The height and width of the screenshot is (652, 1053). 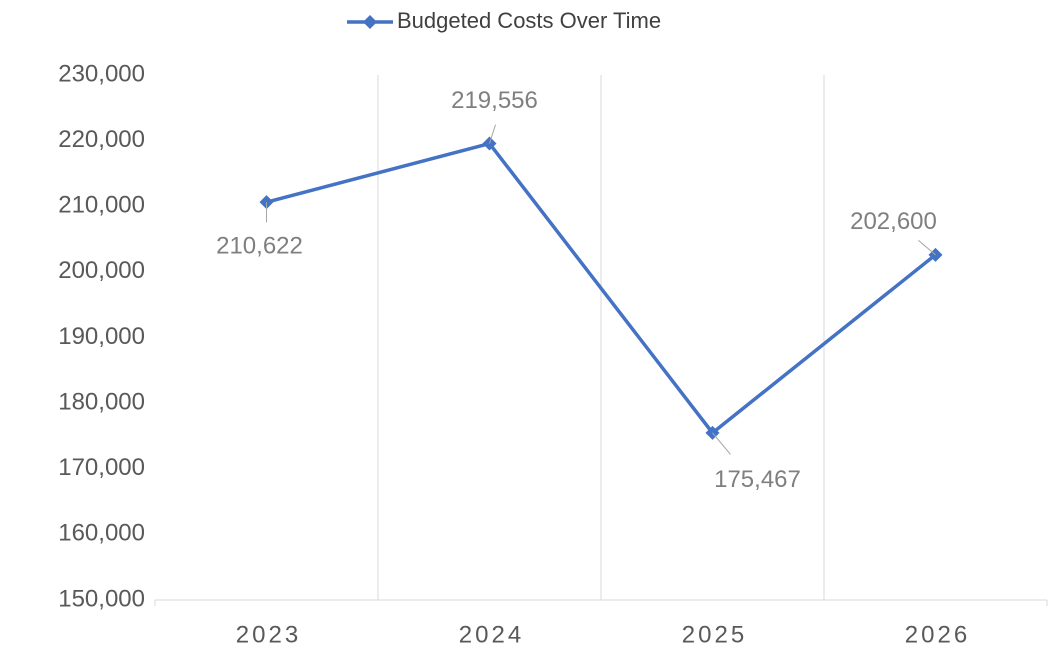 What do you see at coordinates (101, 401) in the screenshot?
I see `y-tick-label: 180,000` at bounding box center [101, 401].